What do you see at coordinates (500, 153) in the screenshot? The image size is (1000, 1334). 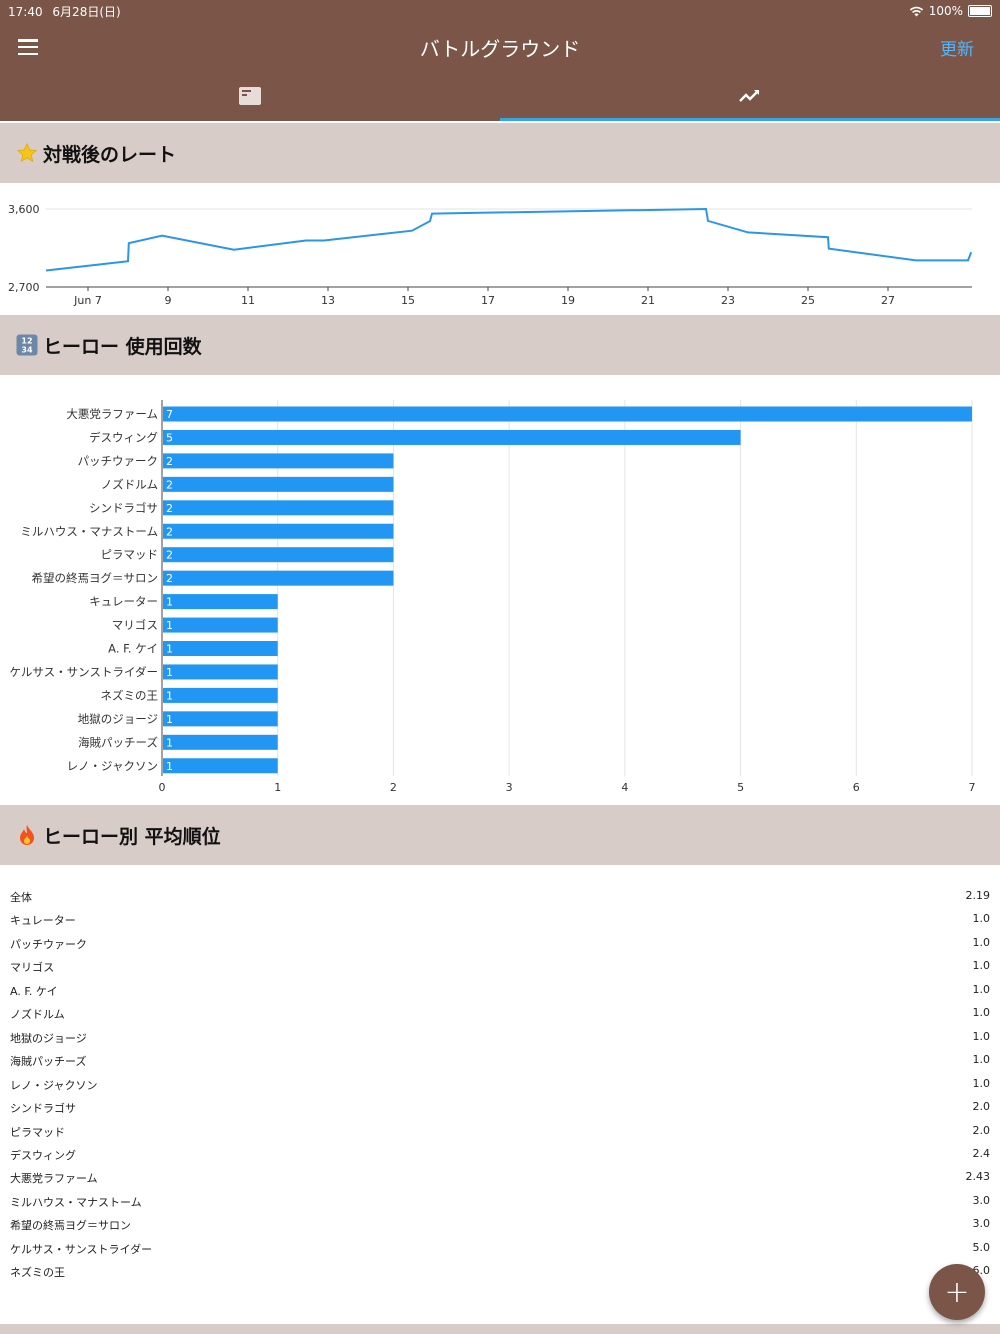 I see `section-rating-header: 対戦後のレート` at bounding box center [500, 153].